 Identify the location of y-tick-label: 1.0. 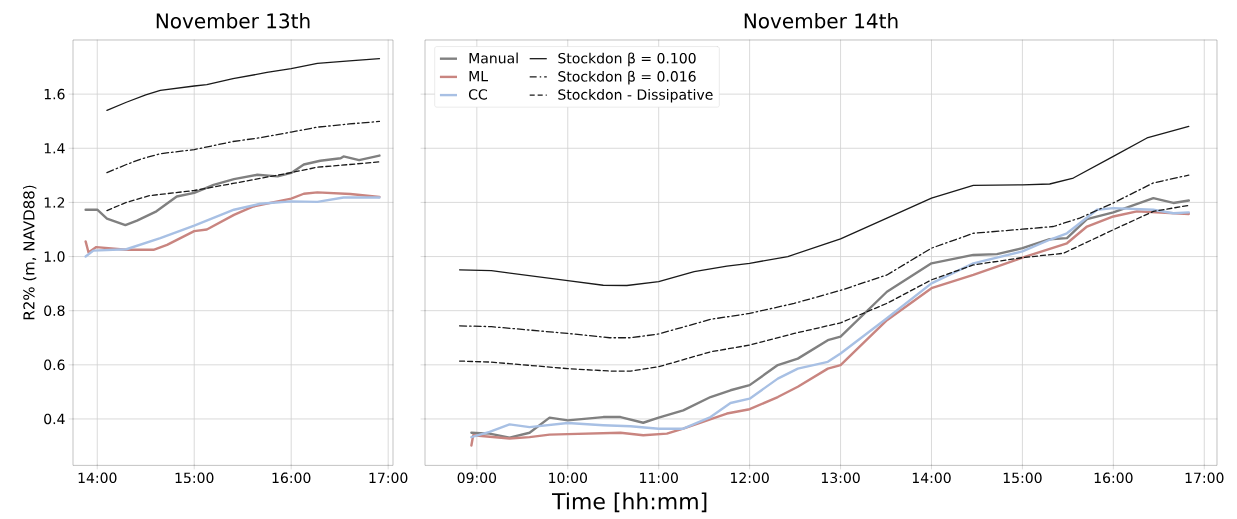
(54, 256).